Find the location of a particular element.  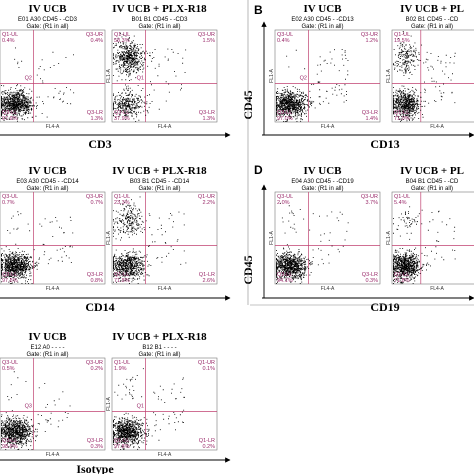

quadrant-ll-value: 97.0% is located at coordinates (285, 119).